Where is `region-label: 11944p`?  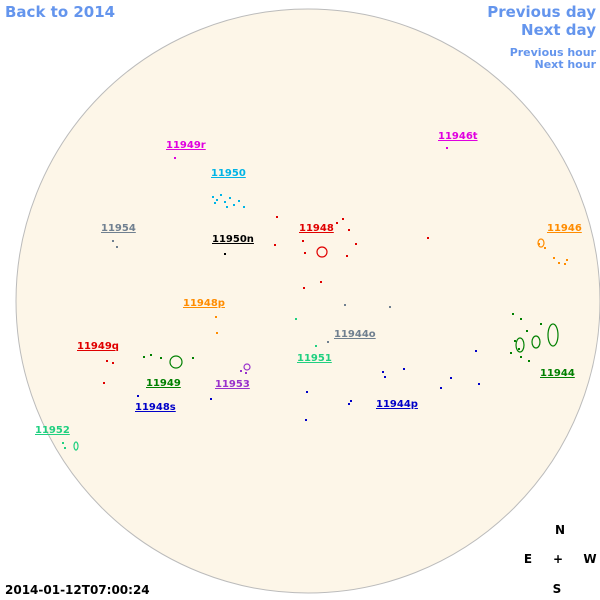 region-label: 11944p is located at coordinates (397, 404).